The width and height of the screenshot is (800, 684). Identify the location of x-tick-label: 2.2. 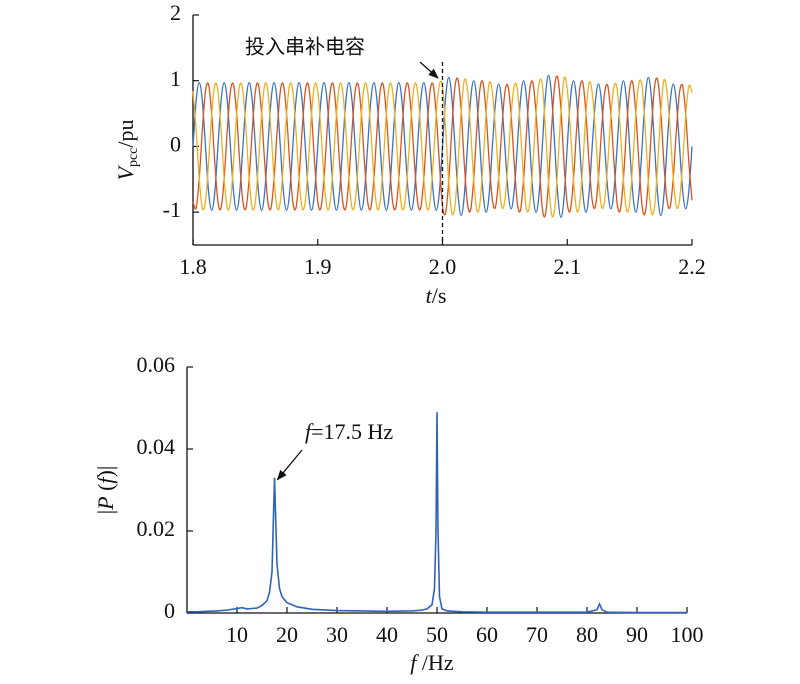
(692, 266).